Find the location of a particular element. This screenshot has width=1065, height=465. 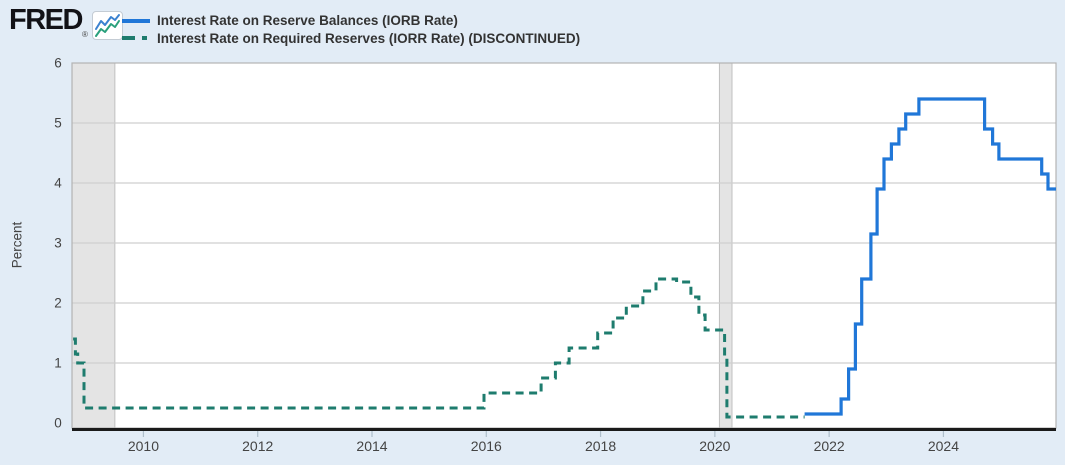

x-tick-label: 2022 is located at coordinates (829, 446).